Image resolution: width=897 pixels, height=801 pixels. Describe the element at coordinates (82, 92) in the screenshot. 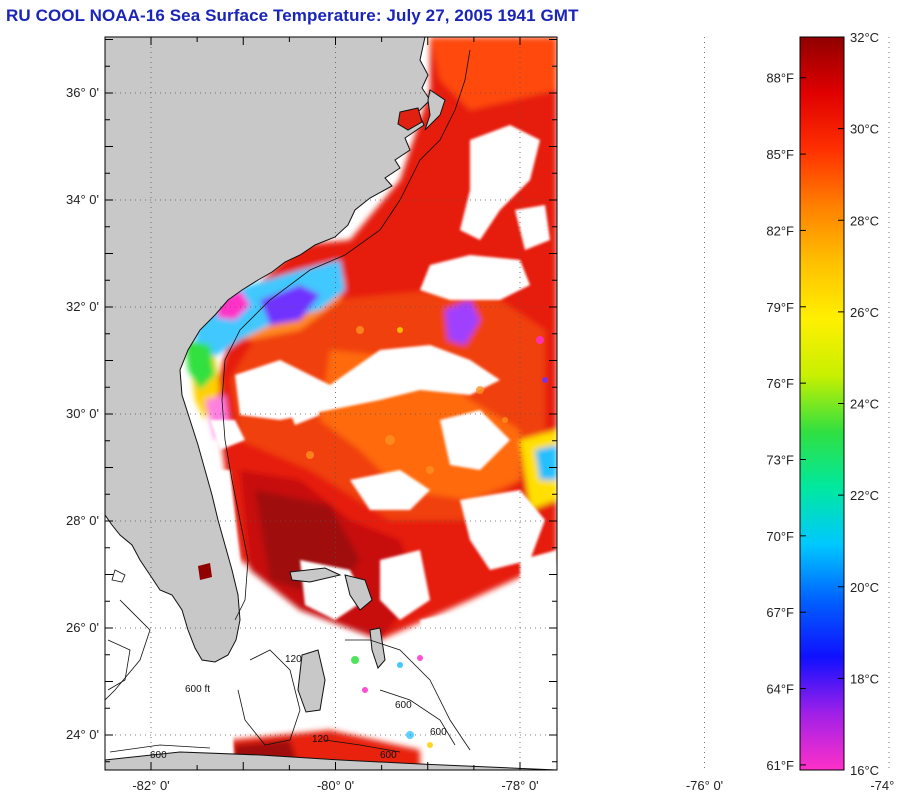

I see `lat-tick-label: 36° 0'` at that location.